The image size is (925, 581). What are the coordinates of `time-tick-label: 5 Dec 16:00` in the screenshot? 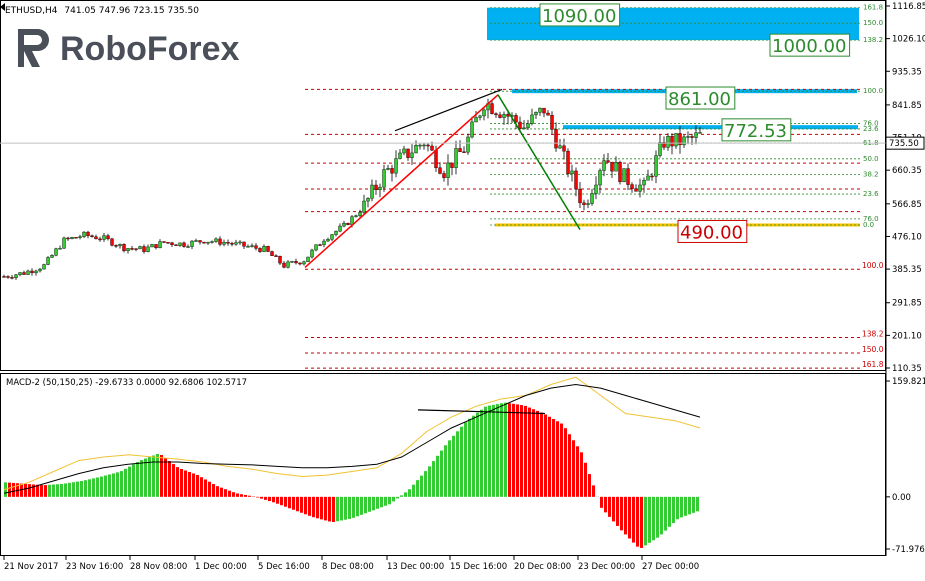 It's located at (284, 567).